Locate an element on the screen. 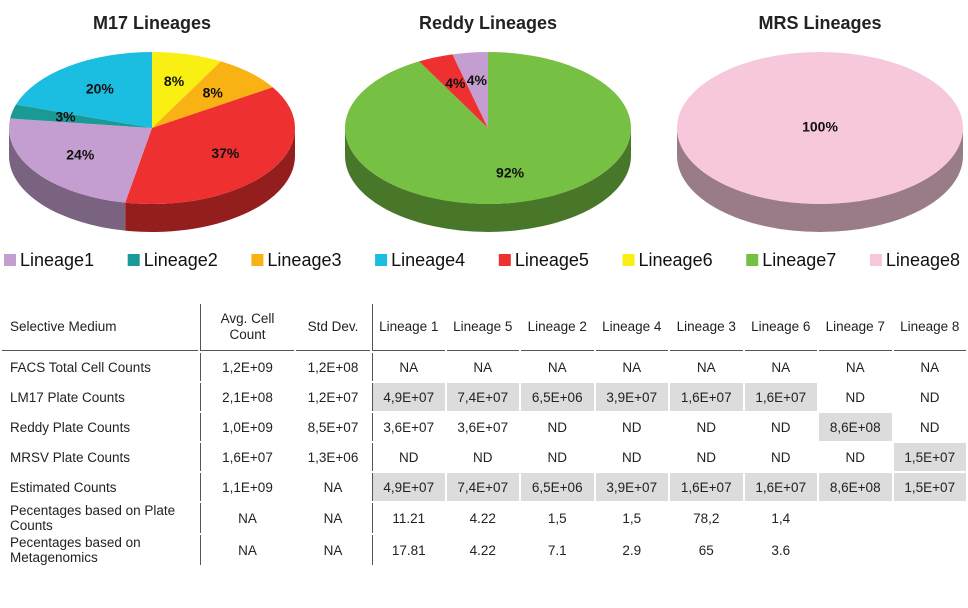  pie-label: 24% is located at coordinates (80, 154).